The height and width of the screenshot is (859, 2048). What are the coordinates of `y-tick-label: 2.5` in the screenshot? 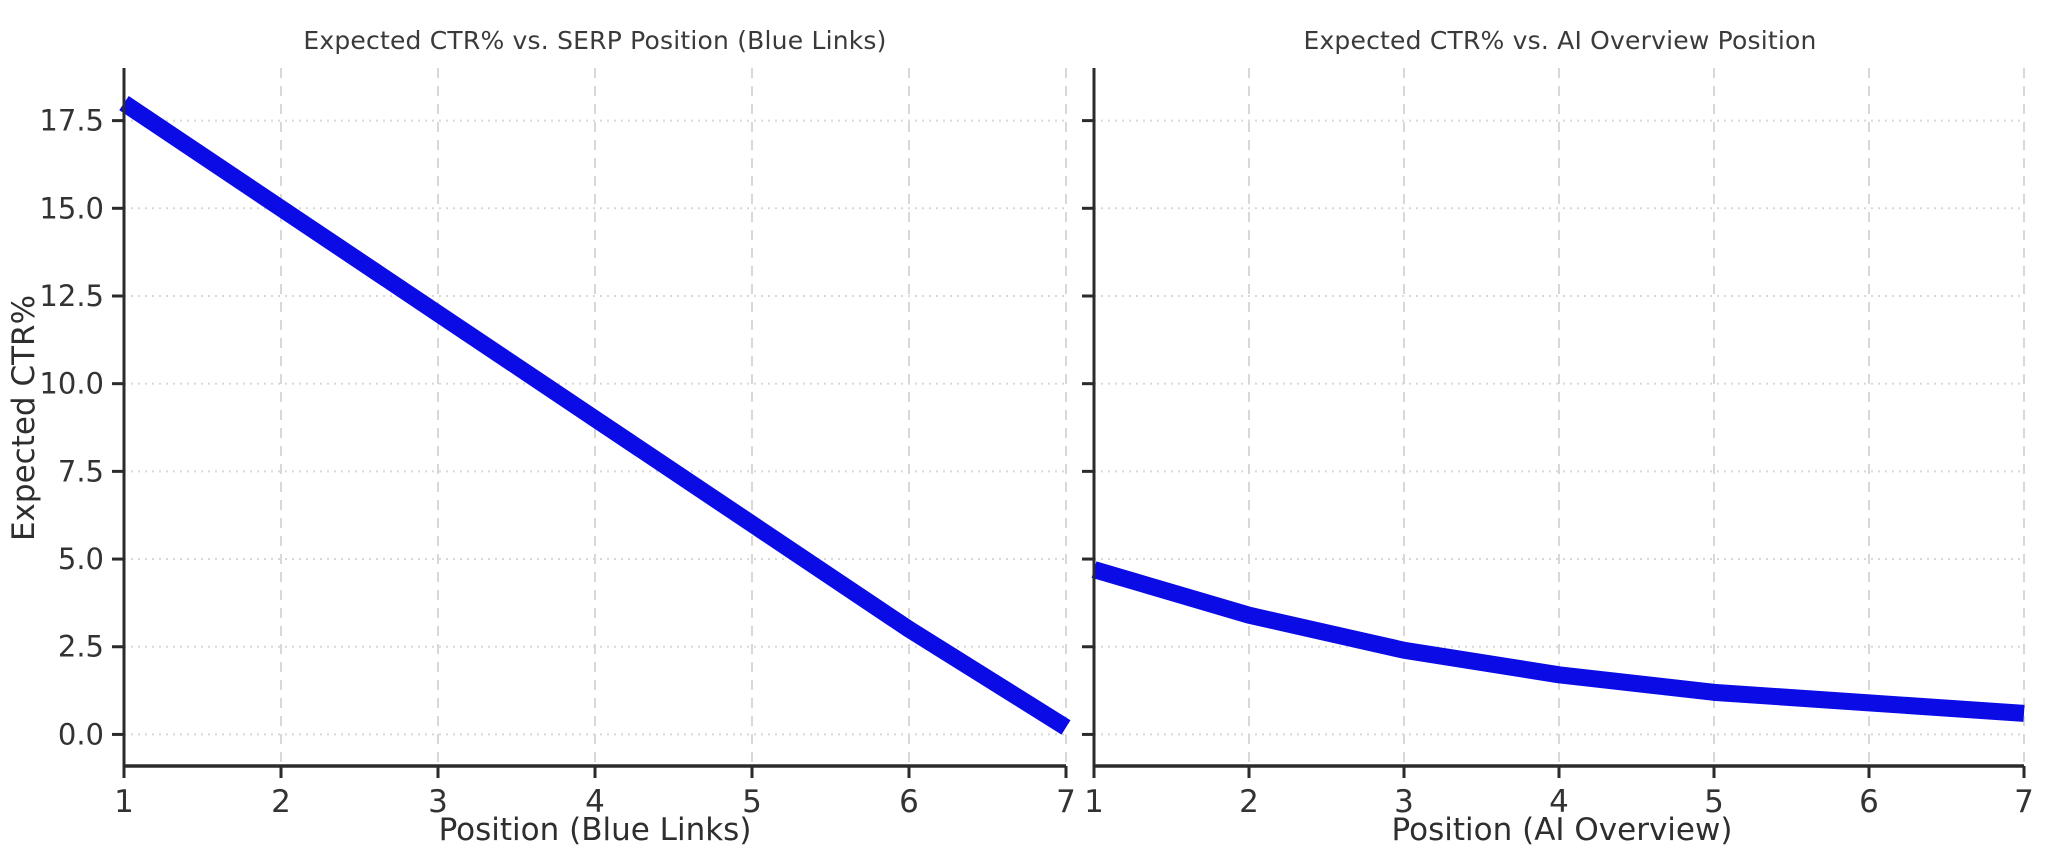 It's located at (81, 647).